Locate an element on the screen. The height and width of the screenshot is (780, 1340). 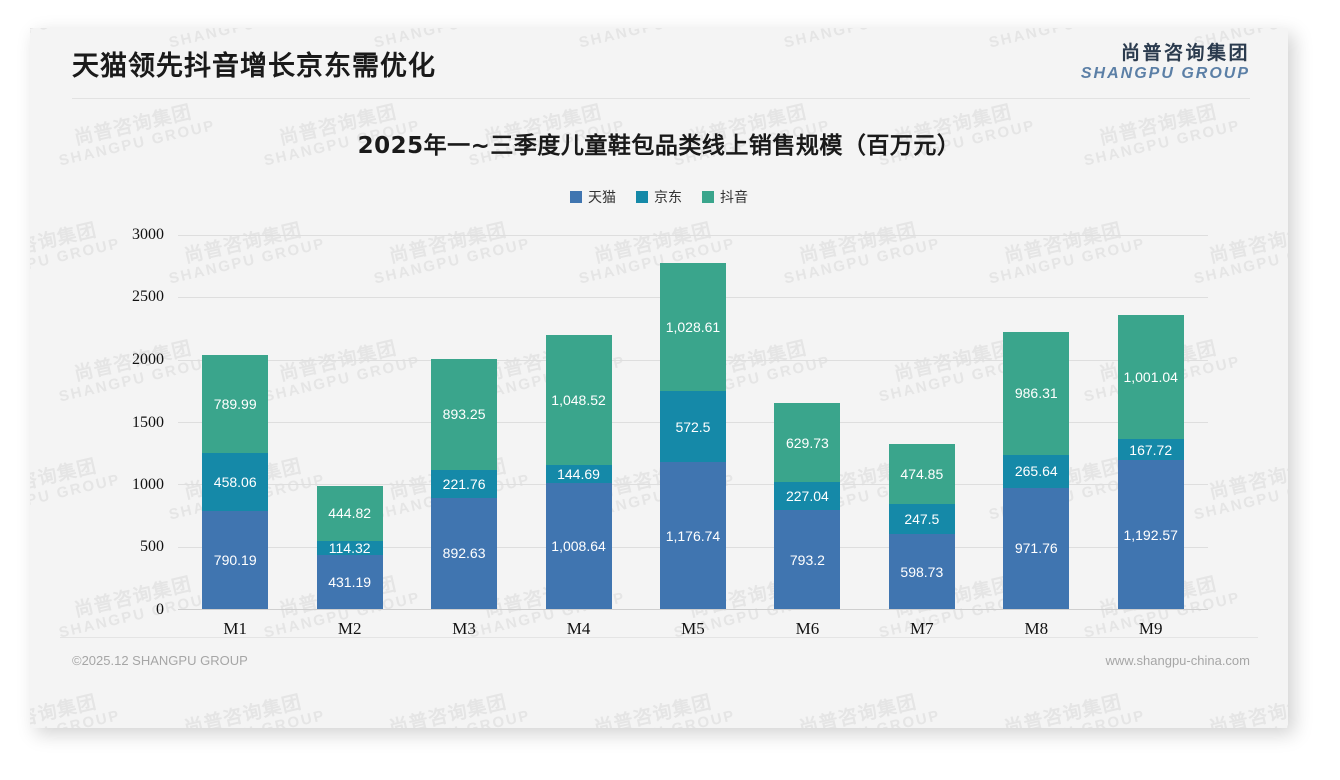
stacked-bar: 1,001.04 167.72 1,192.57 is located at coordinates (1150, 461).